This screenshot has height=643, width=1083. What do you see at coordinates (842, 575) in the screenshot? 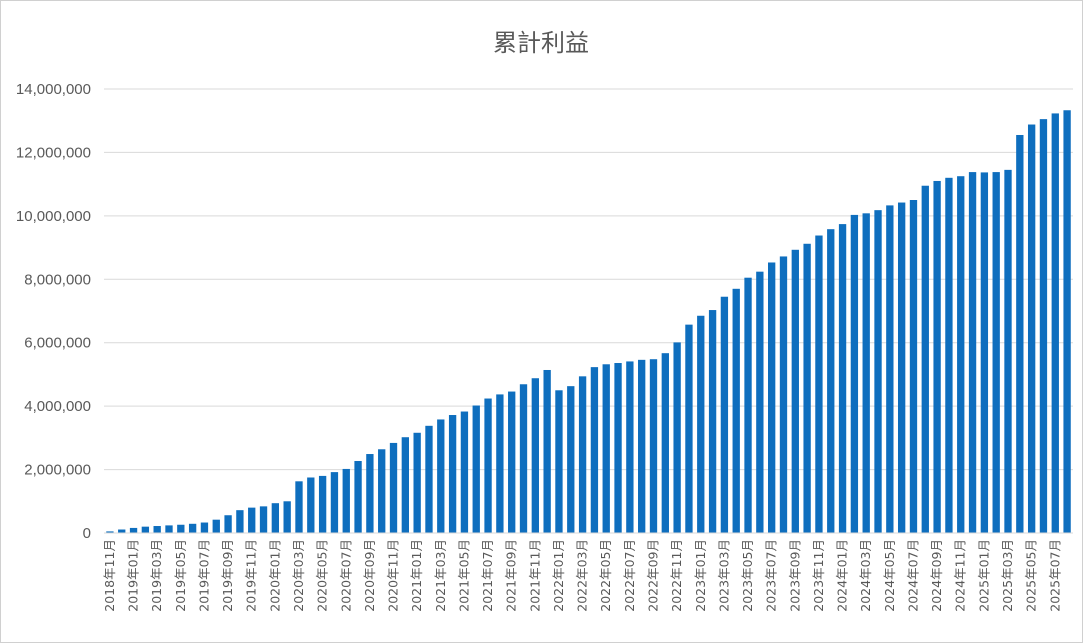
I see `x-tick-label: 2024年01月` at bounding box center [842, 575].